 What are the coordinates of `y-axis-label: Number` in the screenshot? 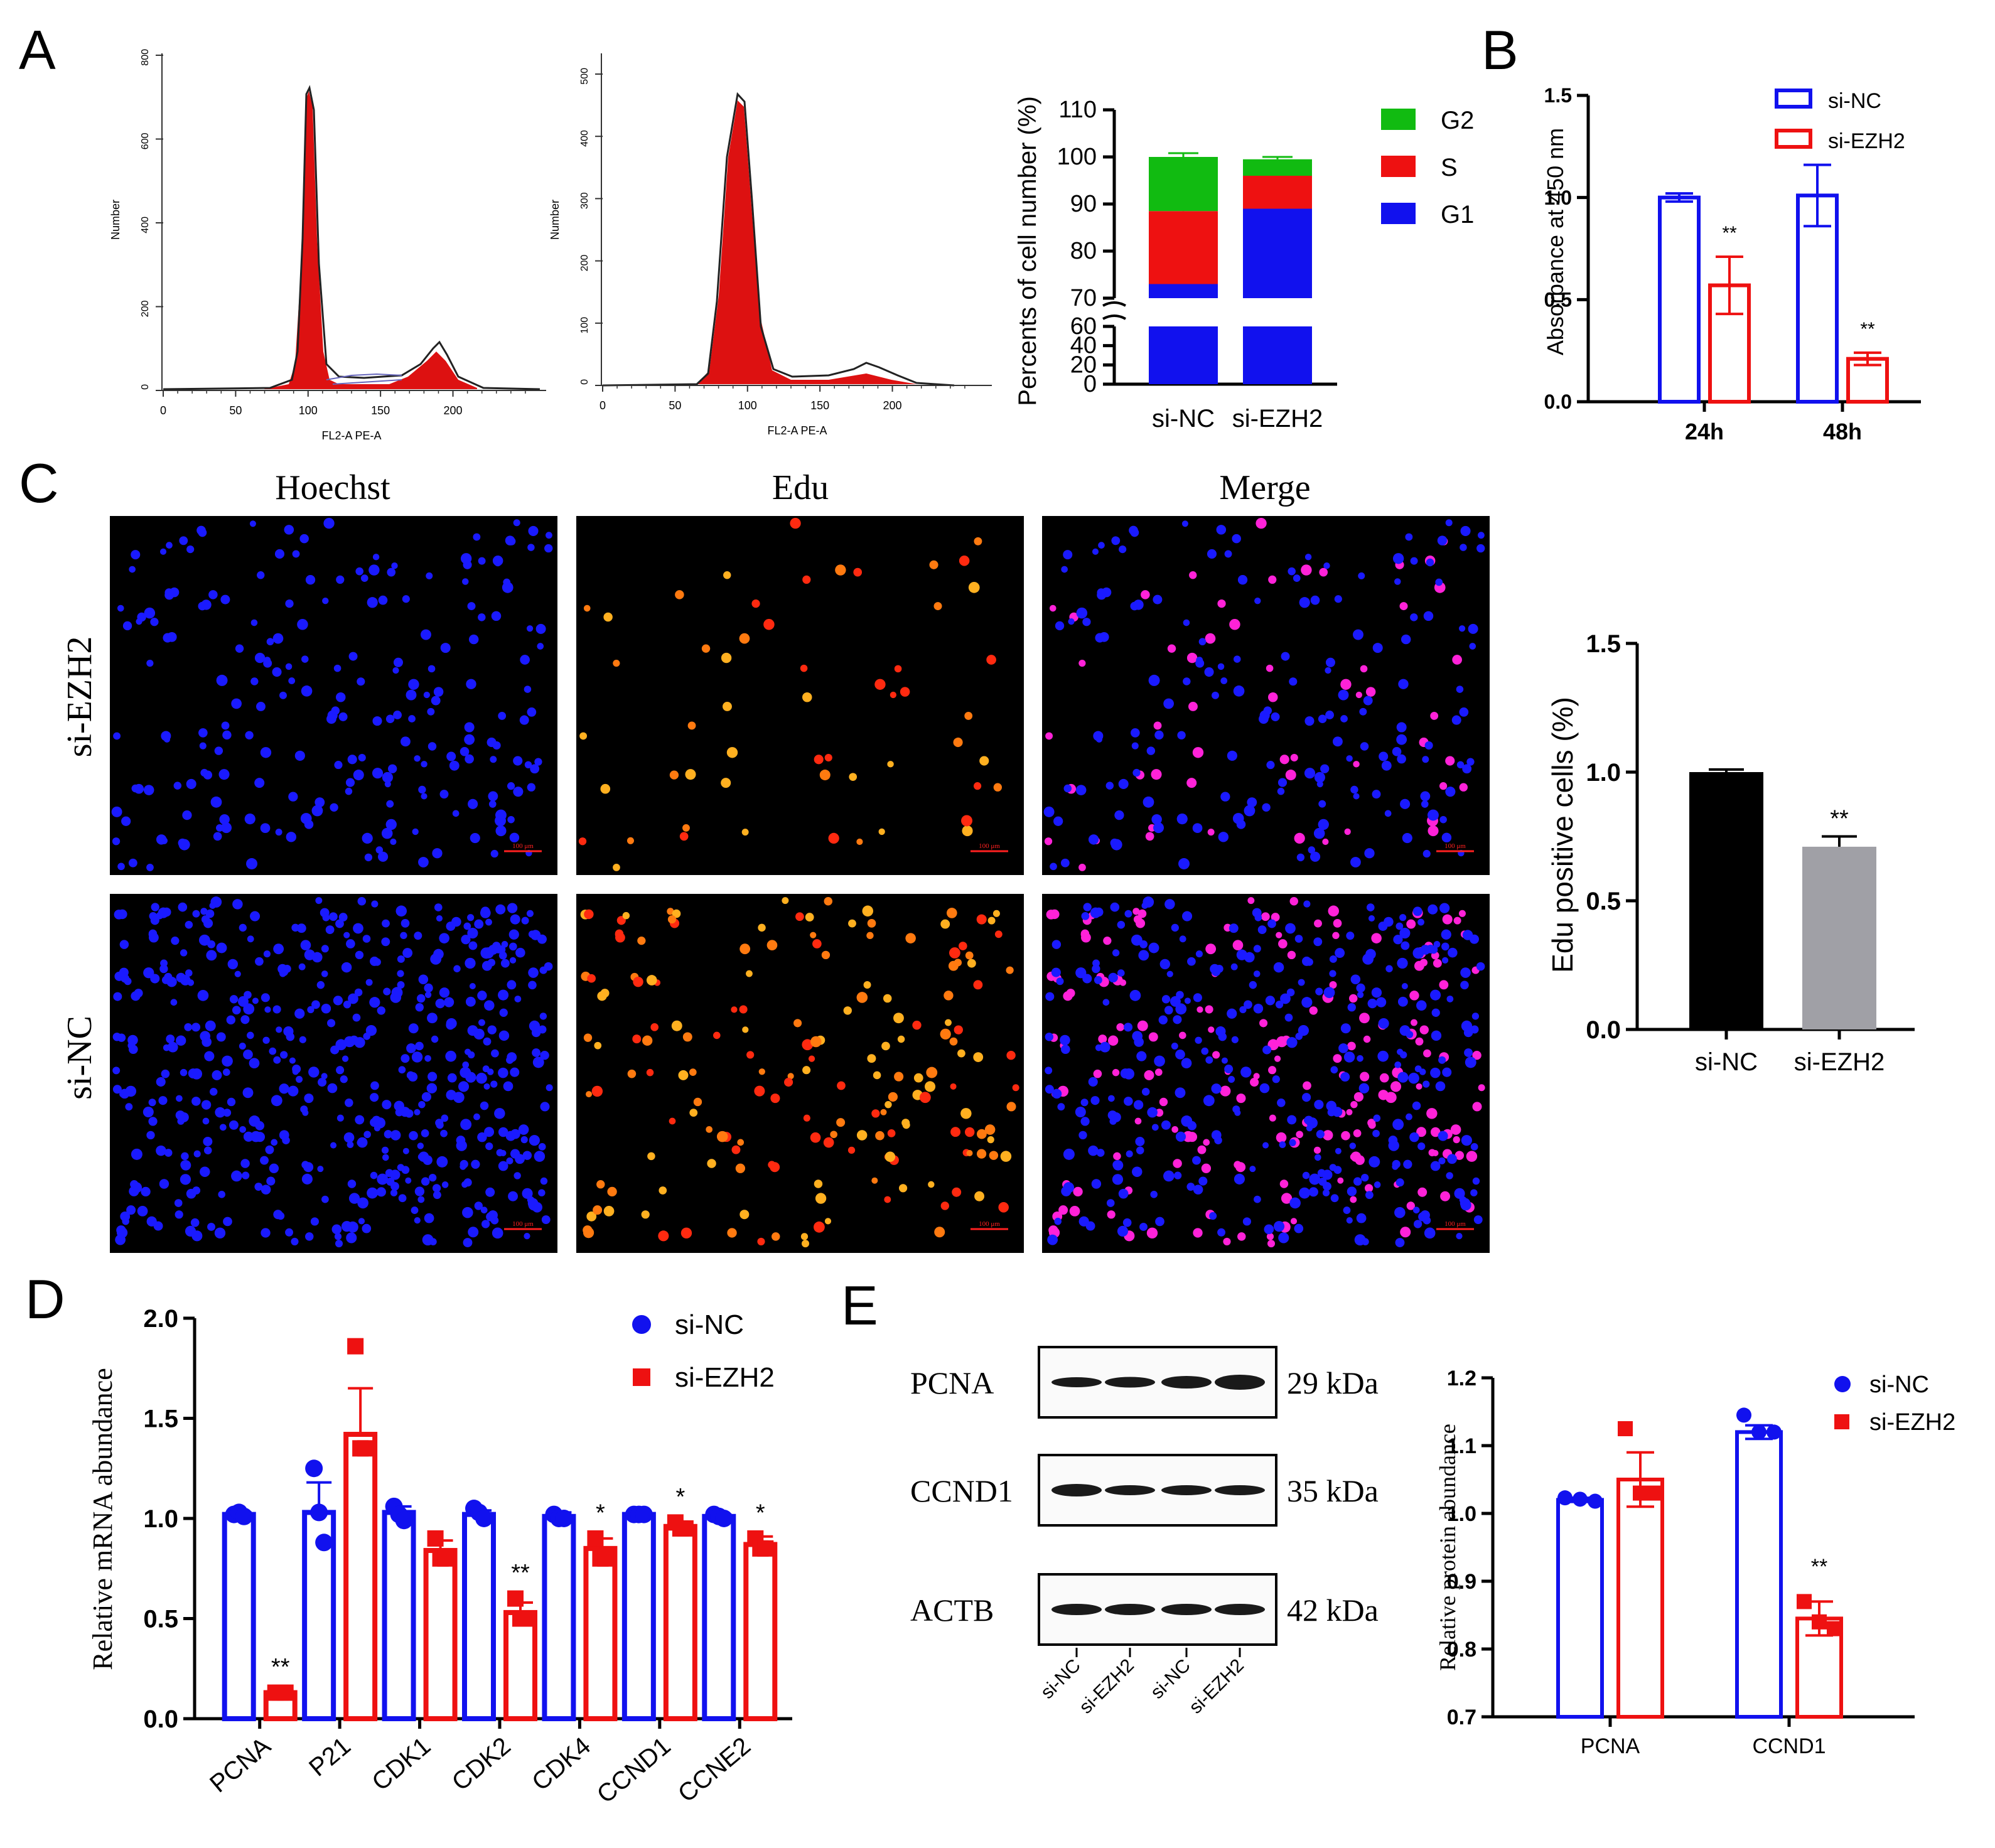 It's located at (555, 220).